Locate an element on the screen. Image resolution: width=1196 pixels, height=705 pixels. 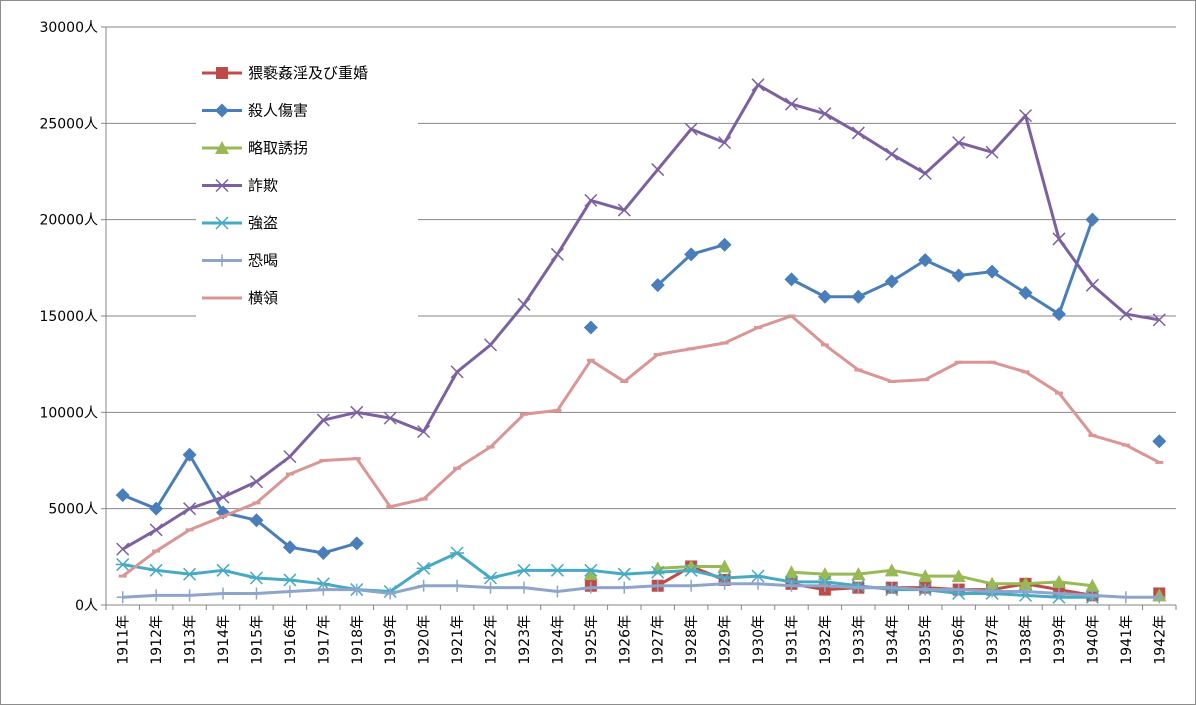
x-tick-label: 1925年 is located at coordinates (592, 640).